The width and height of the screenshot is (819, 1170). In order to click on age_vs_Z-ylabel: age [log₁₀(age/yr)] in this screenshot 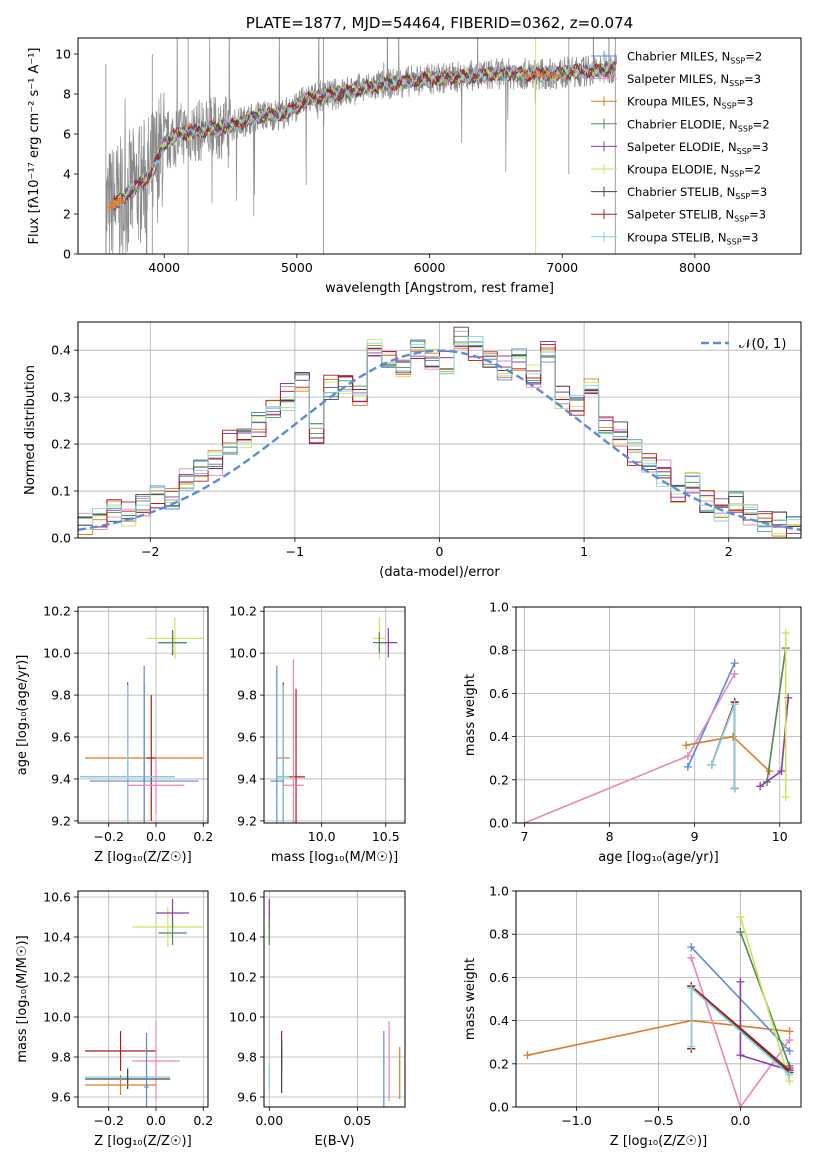, I will do `click(22, 715)`.